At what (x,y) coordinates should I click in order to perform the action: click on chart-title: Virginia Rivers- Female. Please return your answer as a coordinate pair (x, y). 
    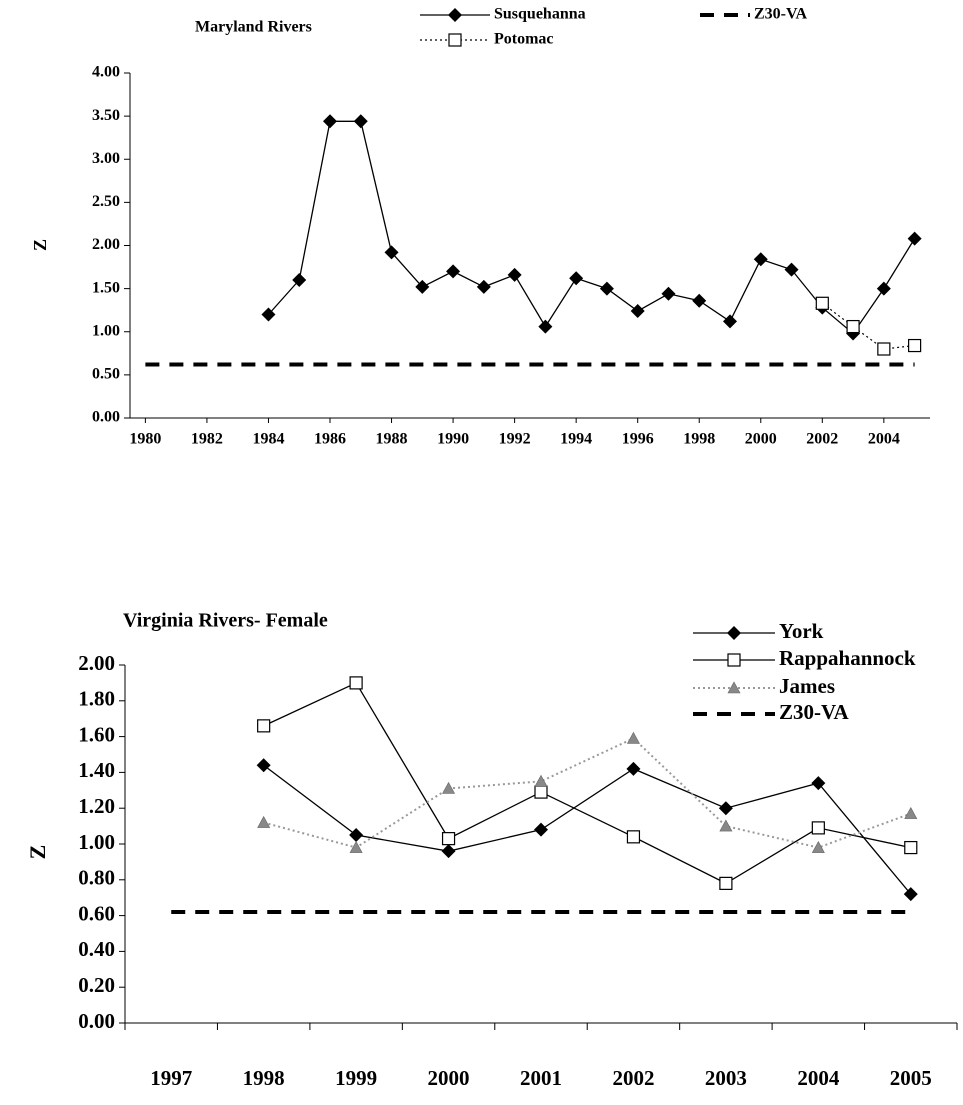
    Looking at the image, I should click on (225, 621).